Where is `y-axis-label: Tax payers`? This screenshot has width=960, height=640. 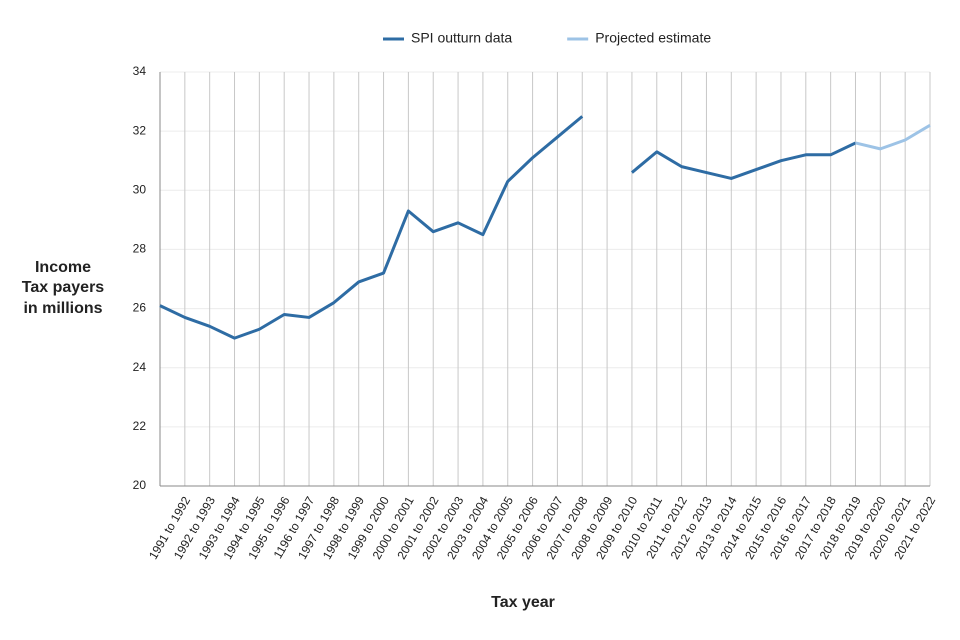
y-axis-label: Tax payers is located at coordinates (63, 287).